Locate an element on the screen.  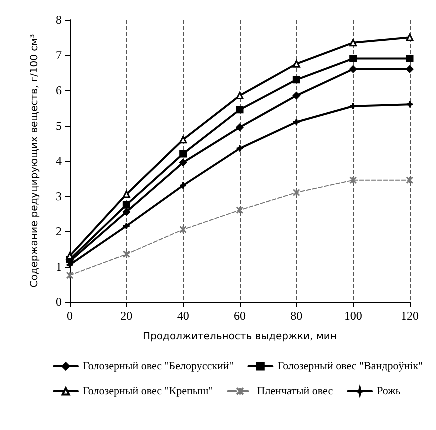
legend-label: Голозерный овес "Вандроўнік" is located at coordinates (350, 366).